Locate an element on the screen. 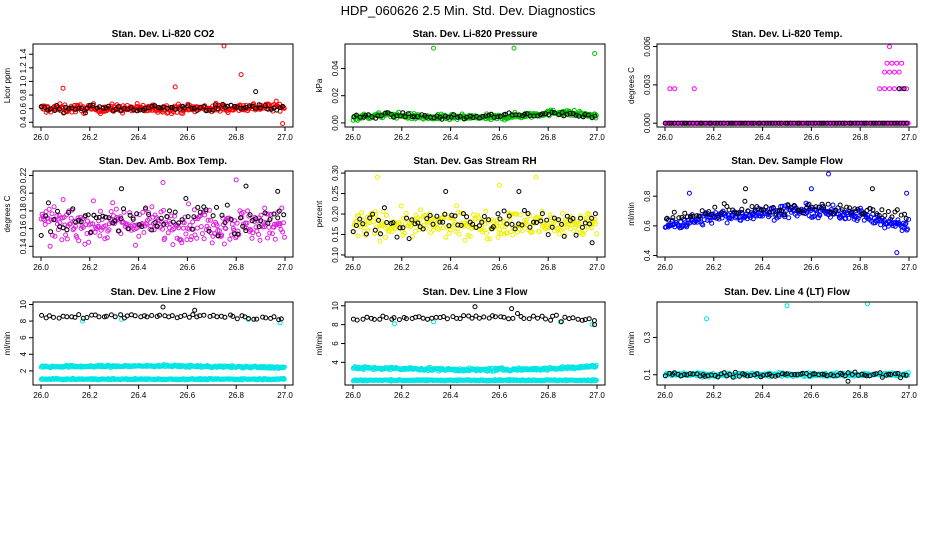  points-group is located at coordinates (787, 213).